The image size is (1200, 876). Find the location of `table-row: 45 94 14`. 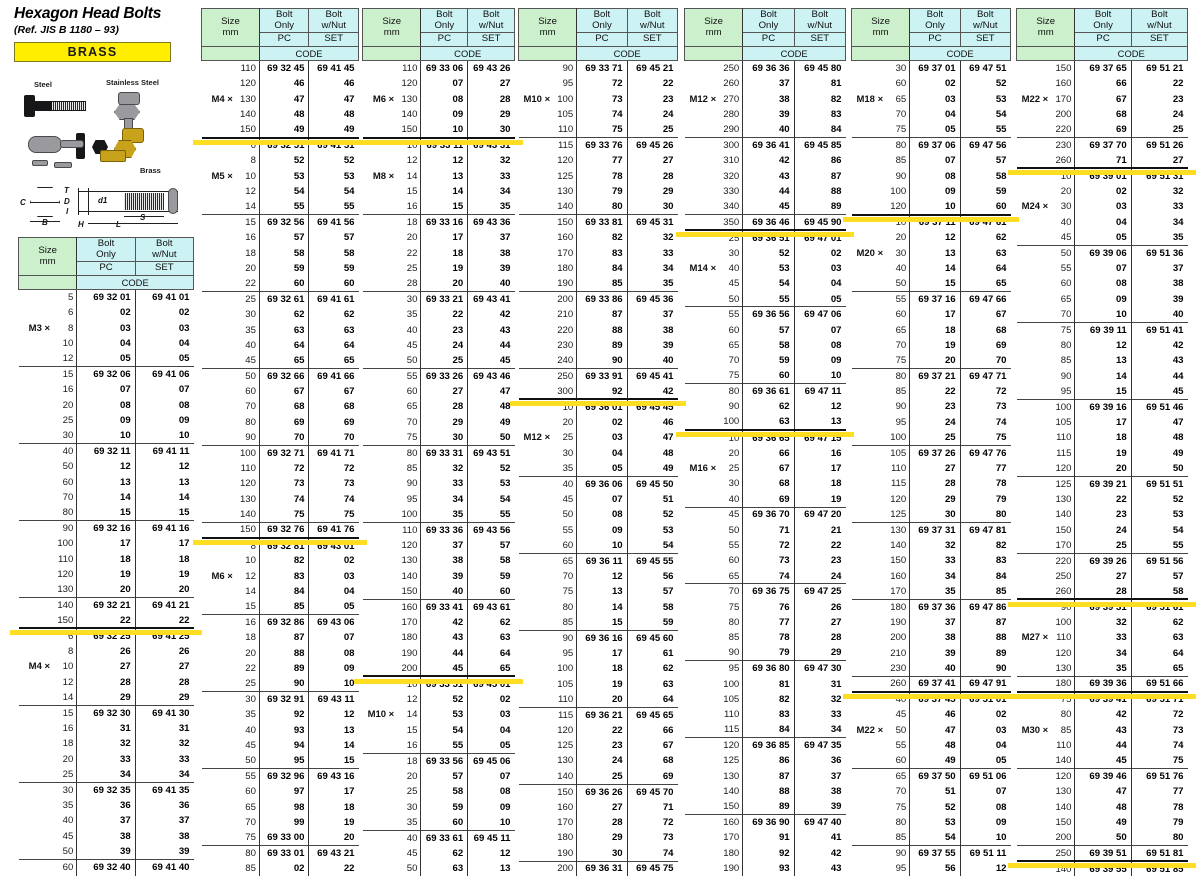

table-row: 45 94 14 is located at coordinates (280, 745).